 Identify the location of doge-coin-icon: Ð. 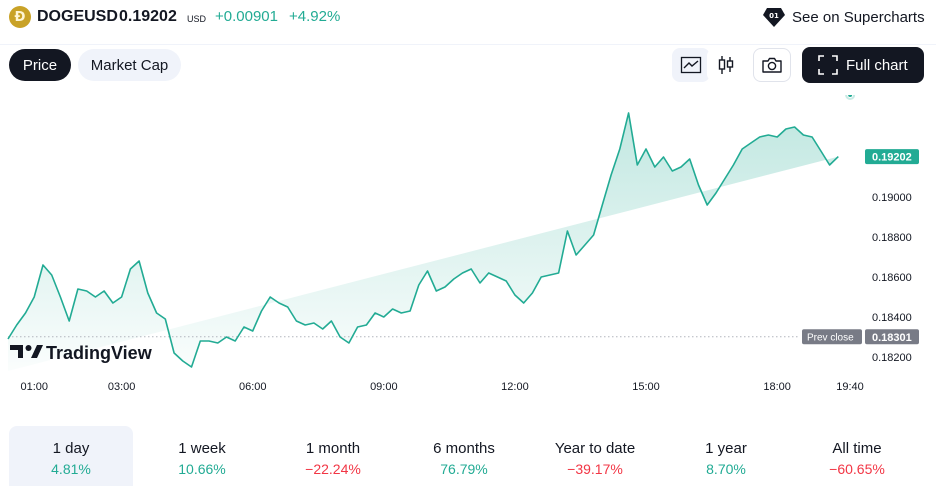
(20, 17).